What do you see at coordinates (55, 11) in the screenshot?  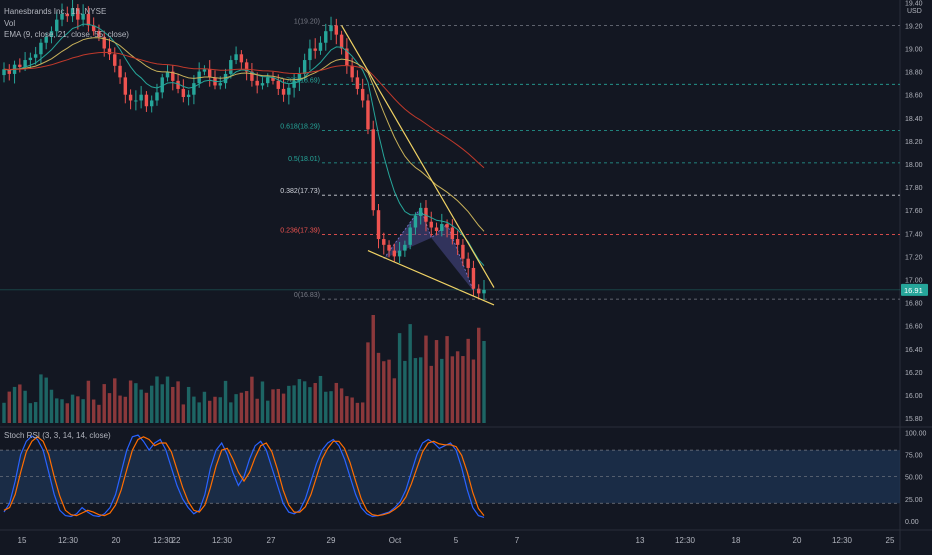 I see `symbol-title: Hanesbrands Inc., 1h, NYSE` at bounding box center [55, 11].